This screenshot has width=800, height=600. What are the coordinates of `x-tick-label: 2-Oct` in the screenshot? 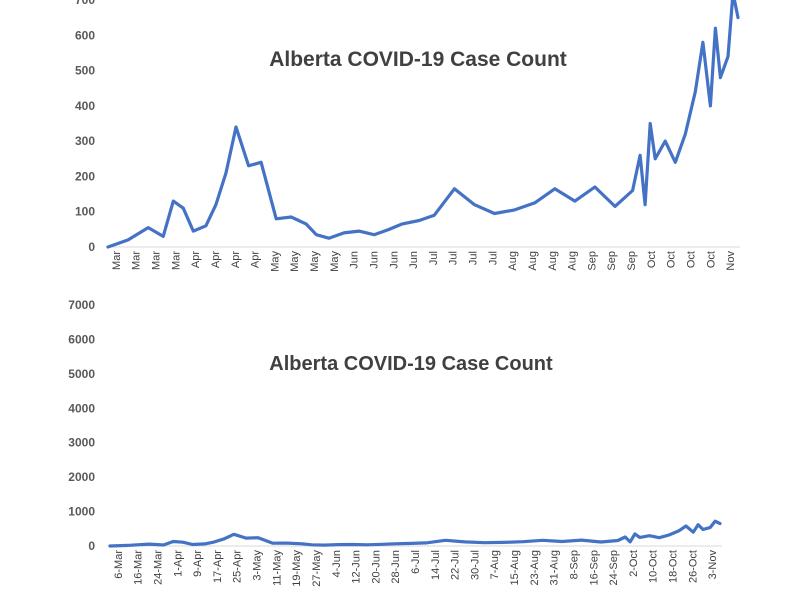 It's located at (634, 563).